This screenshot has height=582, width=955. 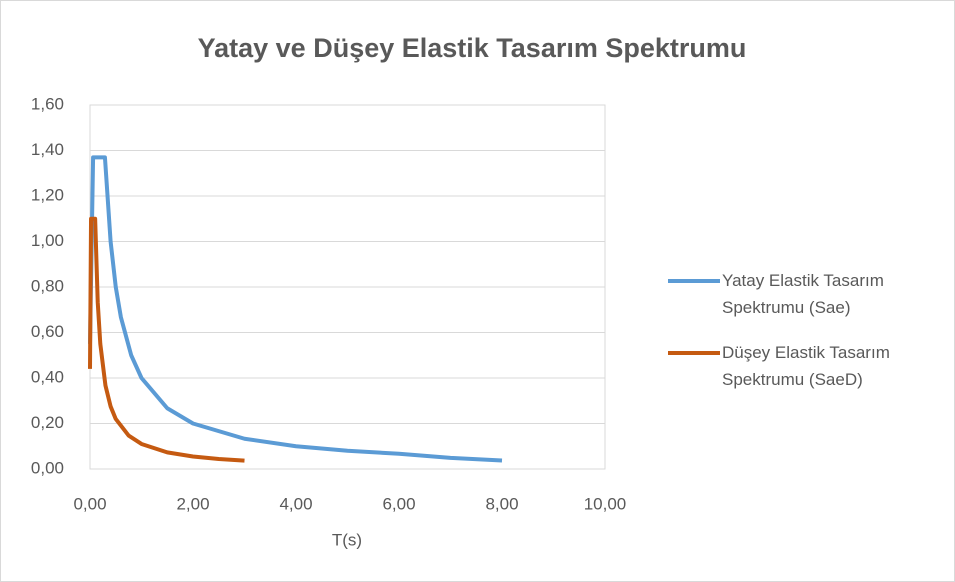 What do you see at coordinates (47, 194) in the screenshot?
I see `y-tick-label: 1,20` at bounding box center [47, 194].